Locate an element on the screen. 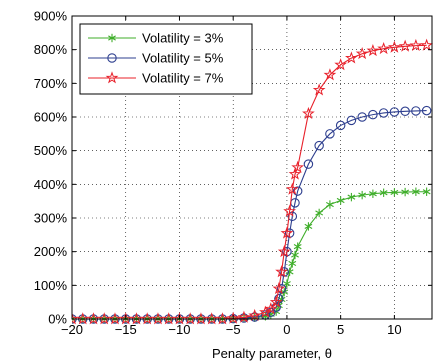 This screenshot has height=364, width=434. x-tick-label: 0 is located at coordinates (286, 329).